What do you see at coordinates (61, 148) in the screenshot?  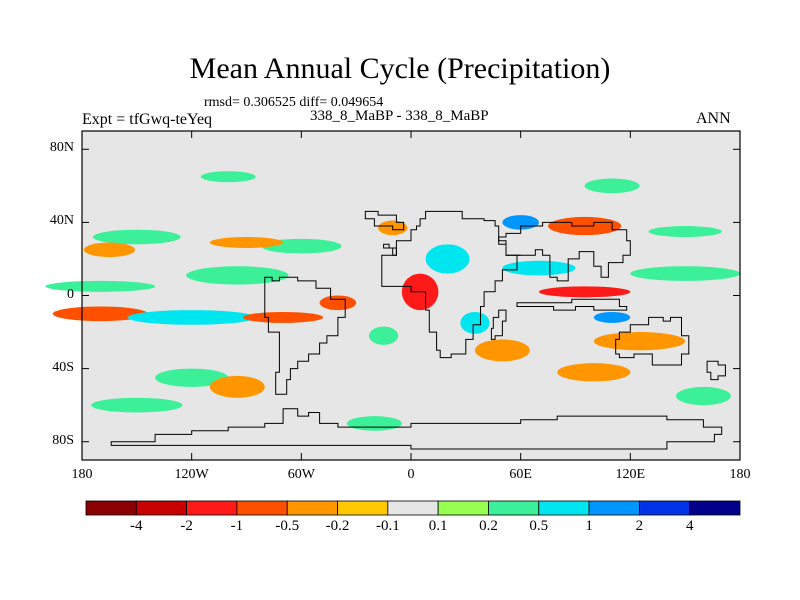 I see `y-tick-label: 80N` at bounding box center [61, 148].